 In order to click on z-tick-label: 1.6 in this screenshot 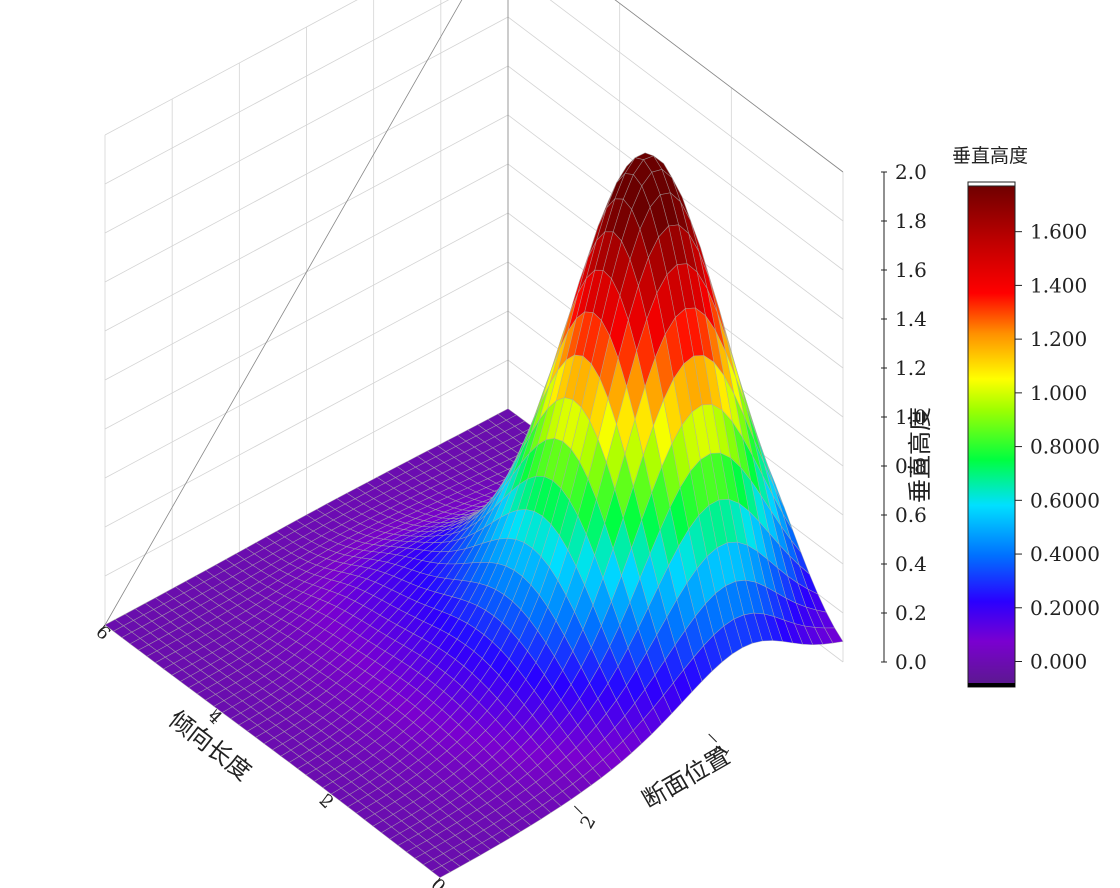, I will do `click(911, 270)`.